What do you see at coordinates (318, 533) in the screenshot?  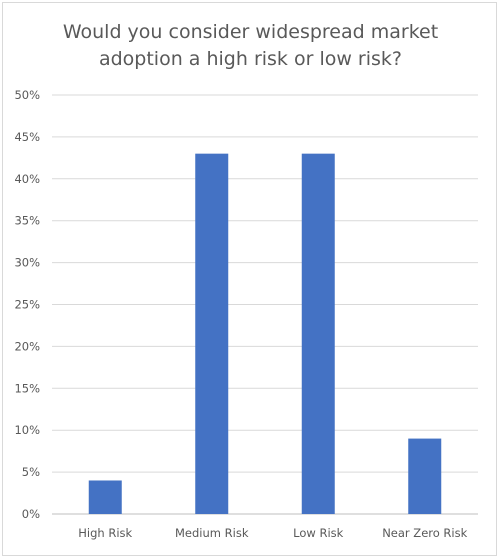 I see `x-tick-label: Low Risk` at bounding box center [318, 533].